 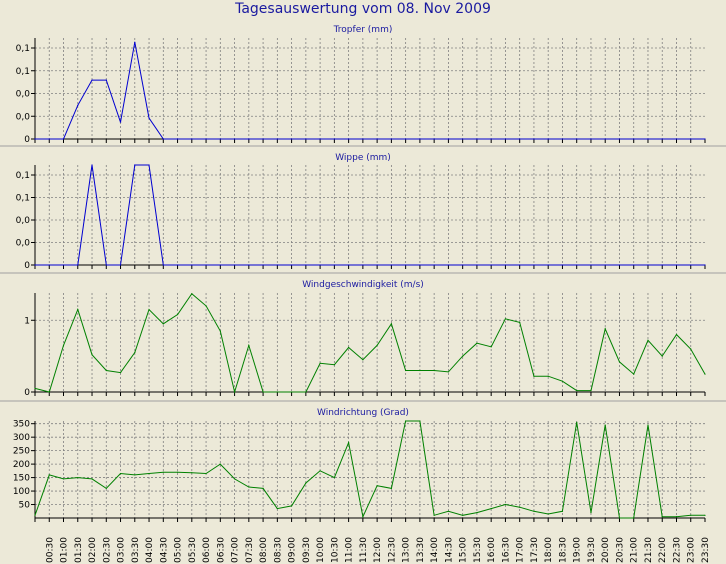 I want to click on y-tick-label: 50, so click(x=25, y=506).